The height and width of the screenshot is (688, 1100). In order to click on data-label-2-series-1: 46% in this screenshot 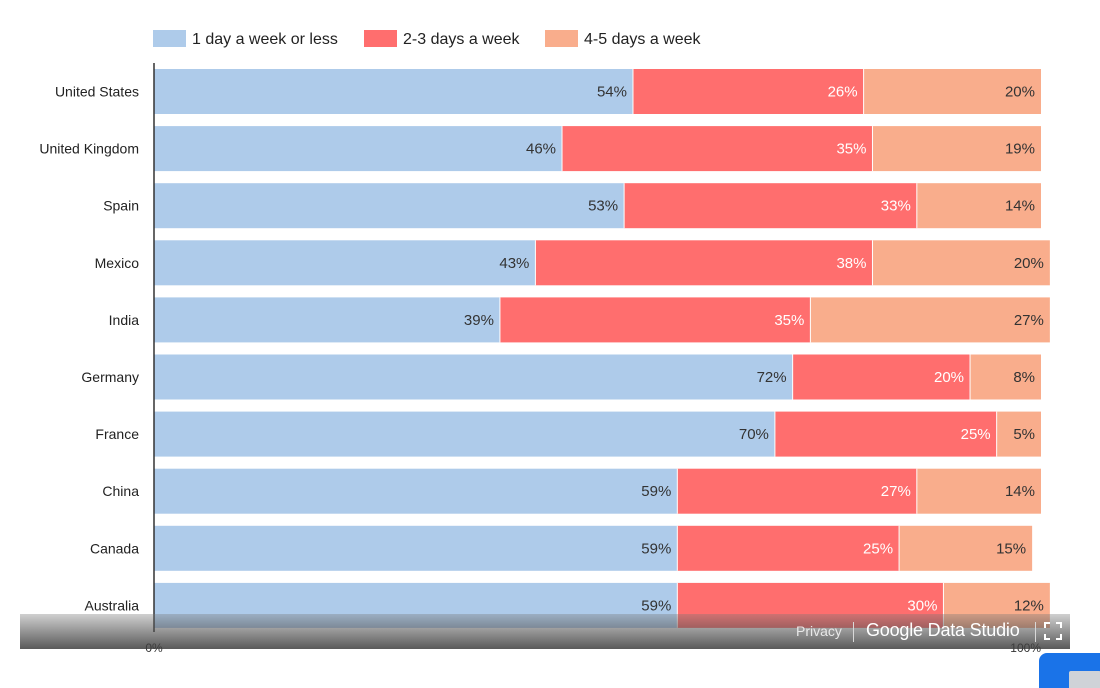, I will do `click(541, 149)`.